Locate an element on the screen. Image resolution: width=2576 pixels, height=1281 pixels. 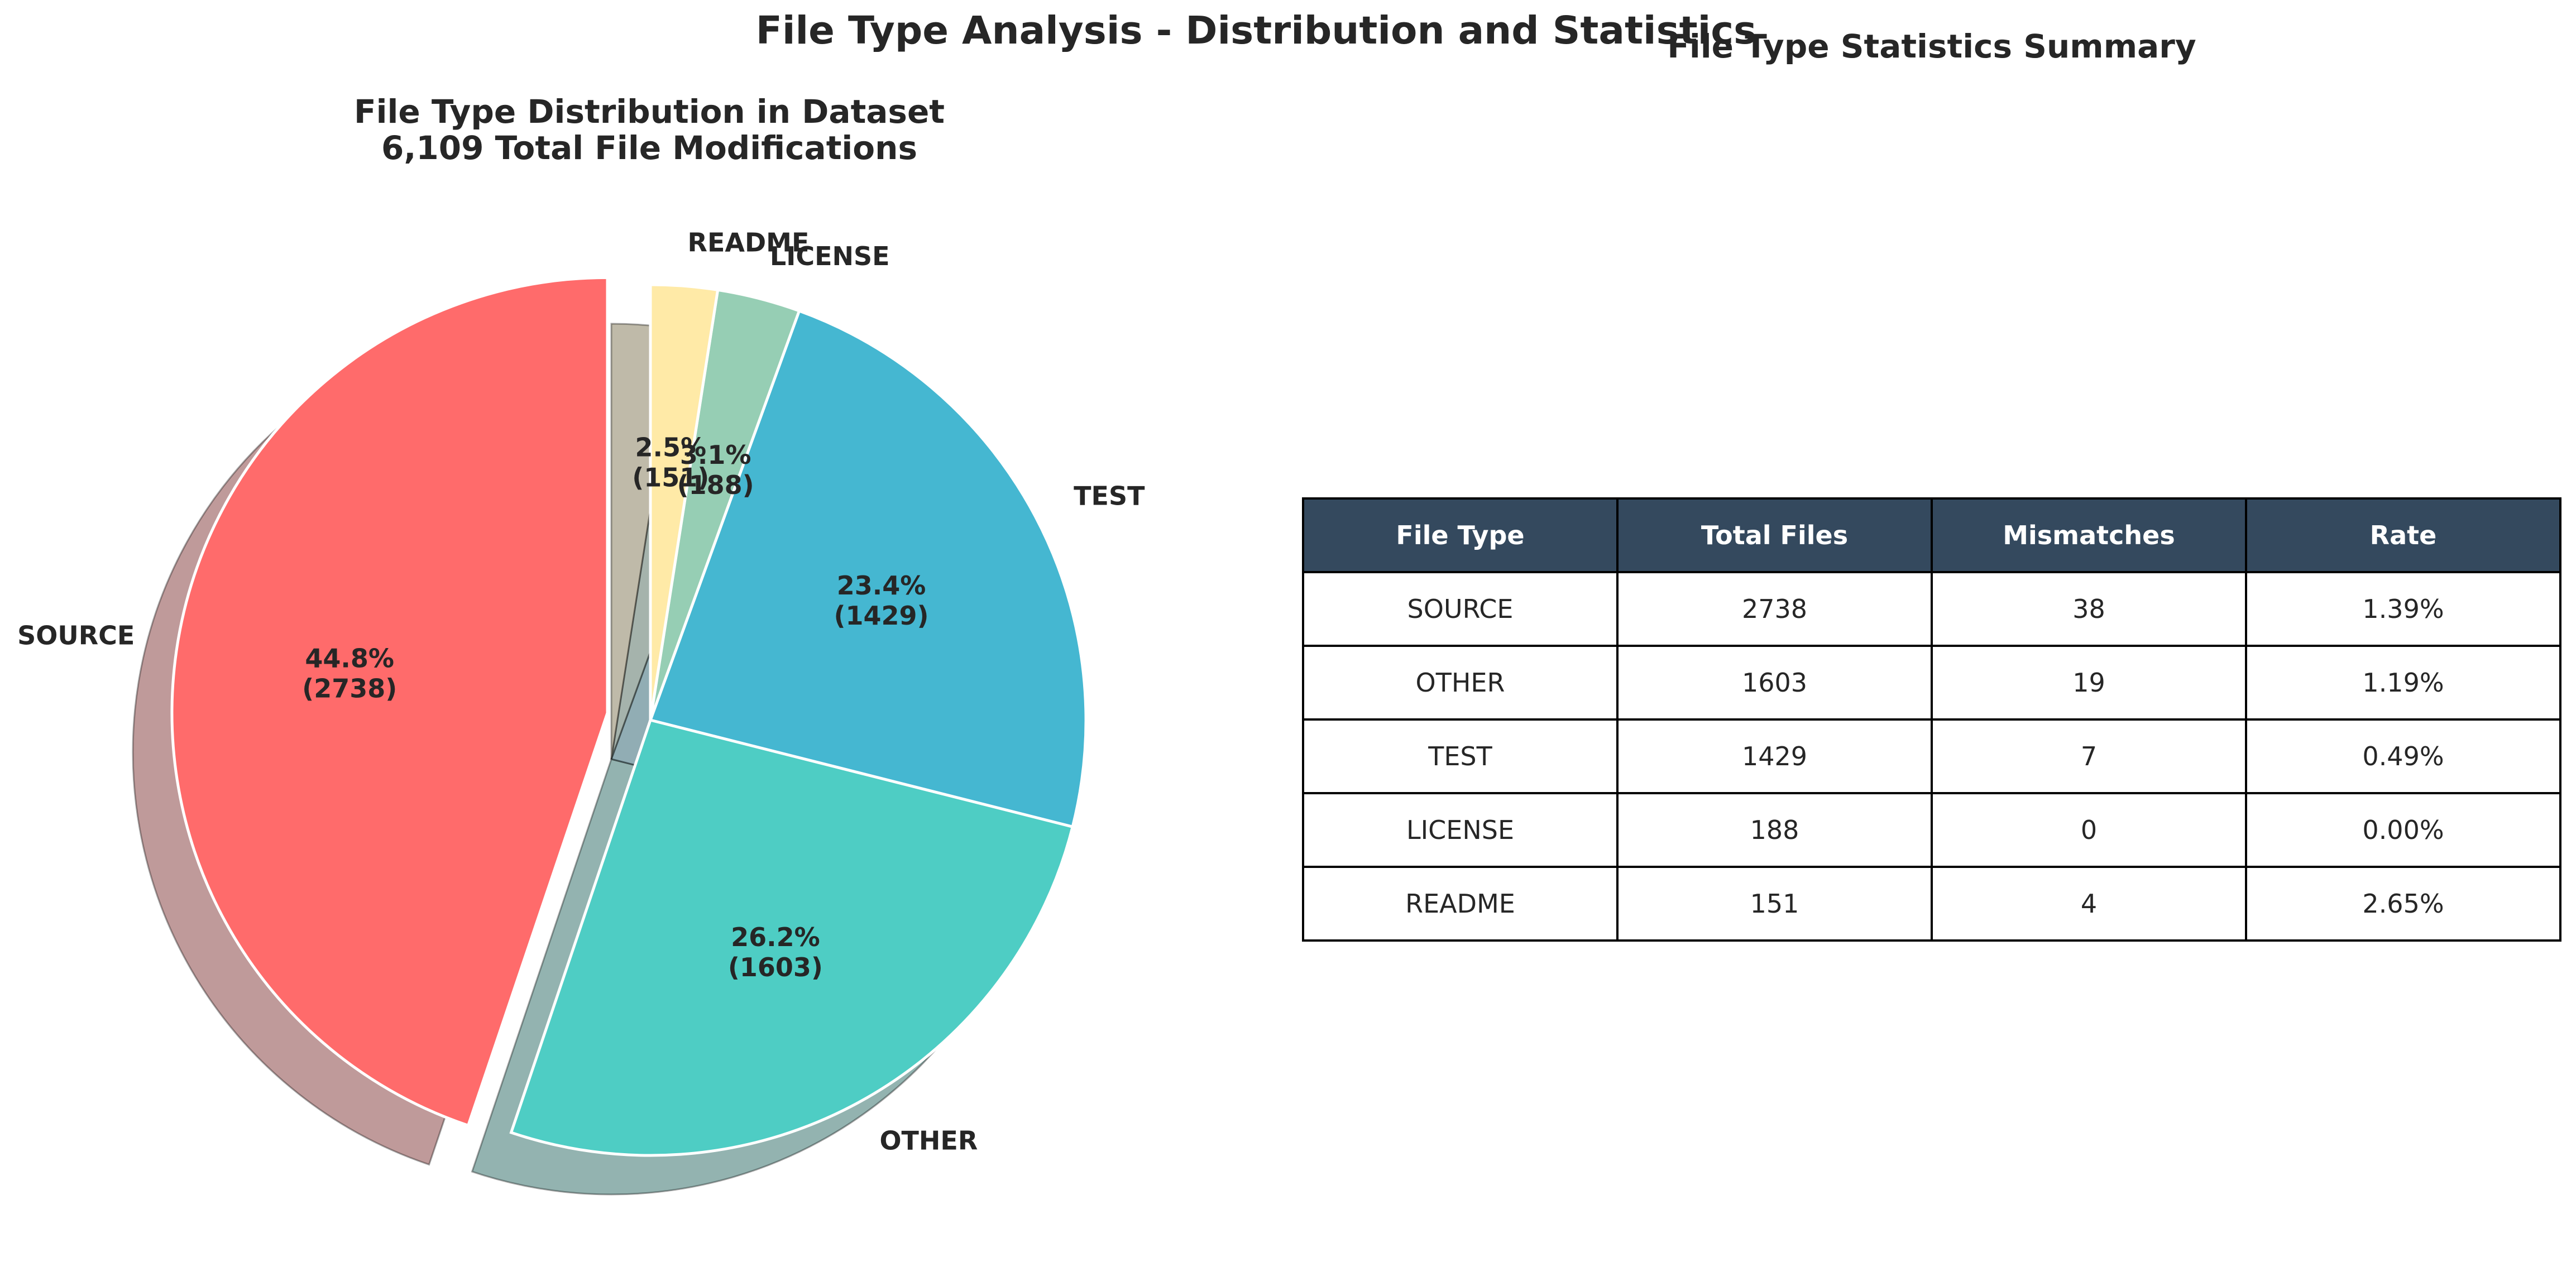
table-cell: 4 is located at coordinates (2089, 904).